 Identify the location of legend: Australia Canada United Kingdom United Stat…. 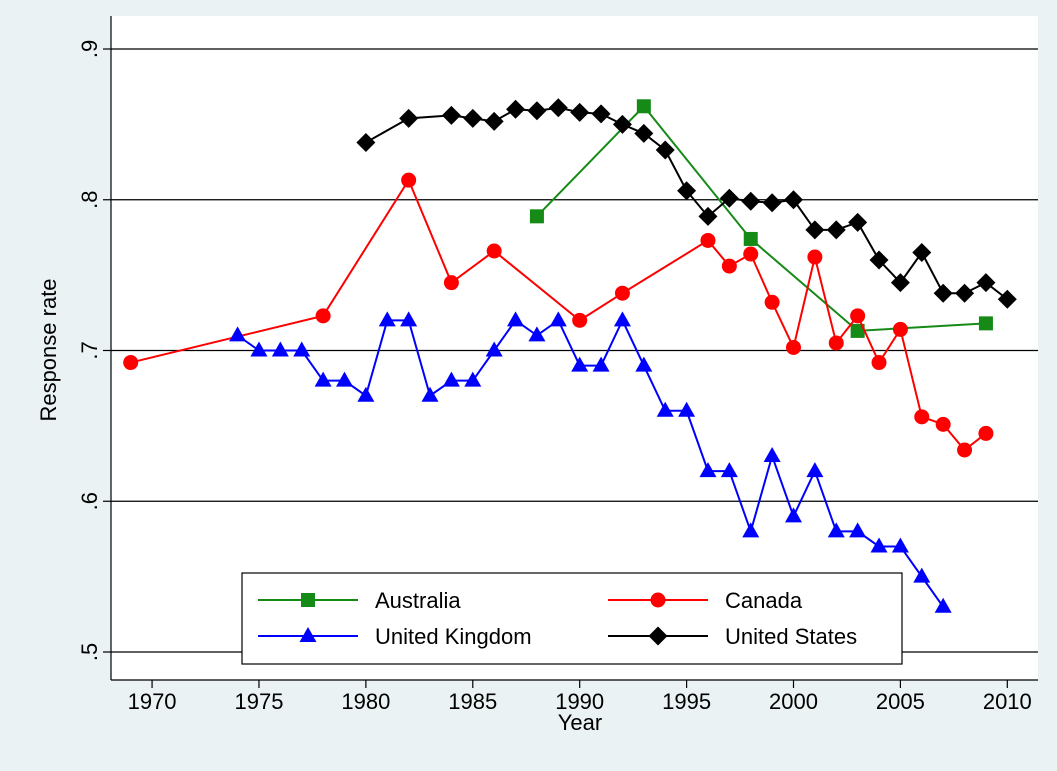
(572, 618).